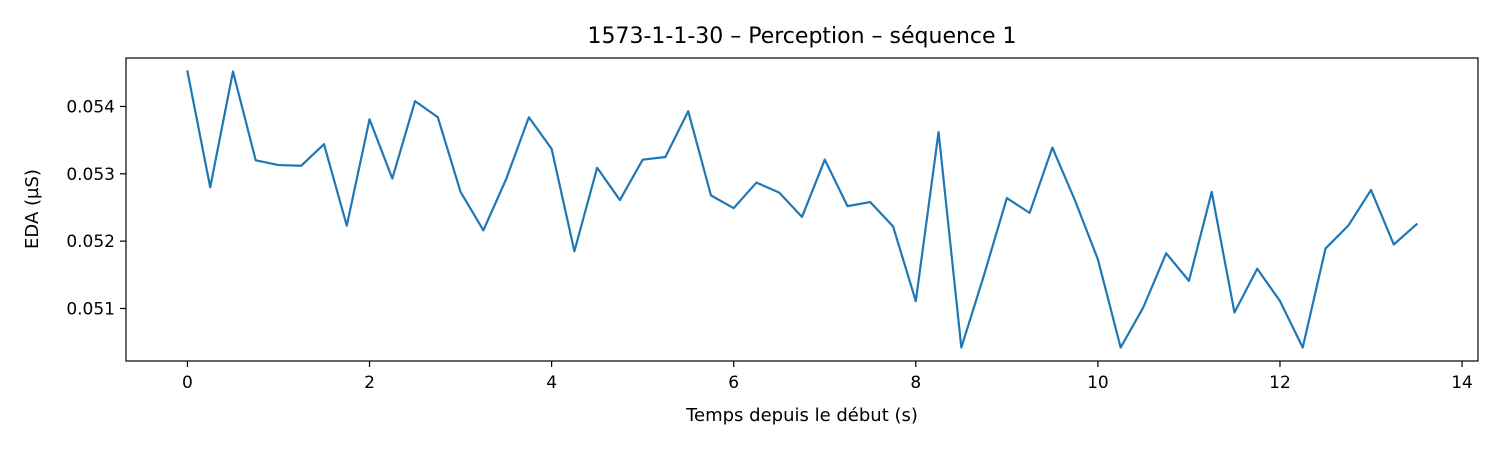 The height and width of the screenshot is (454, 1500). What do you see at coordinates (90, 242) in the screenshot?
I see `y-tick-label: 0.052` at bounding box center [90, 242].